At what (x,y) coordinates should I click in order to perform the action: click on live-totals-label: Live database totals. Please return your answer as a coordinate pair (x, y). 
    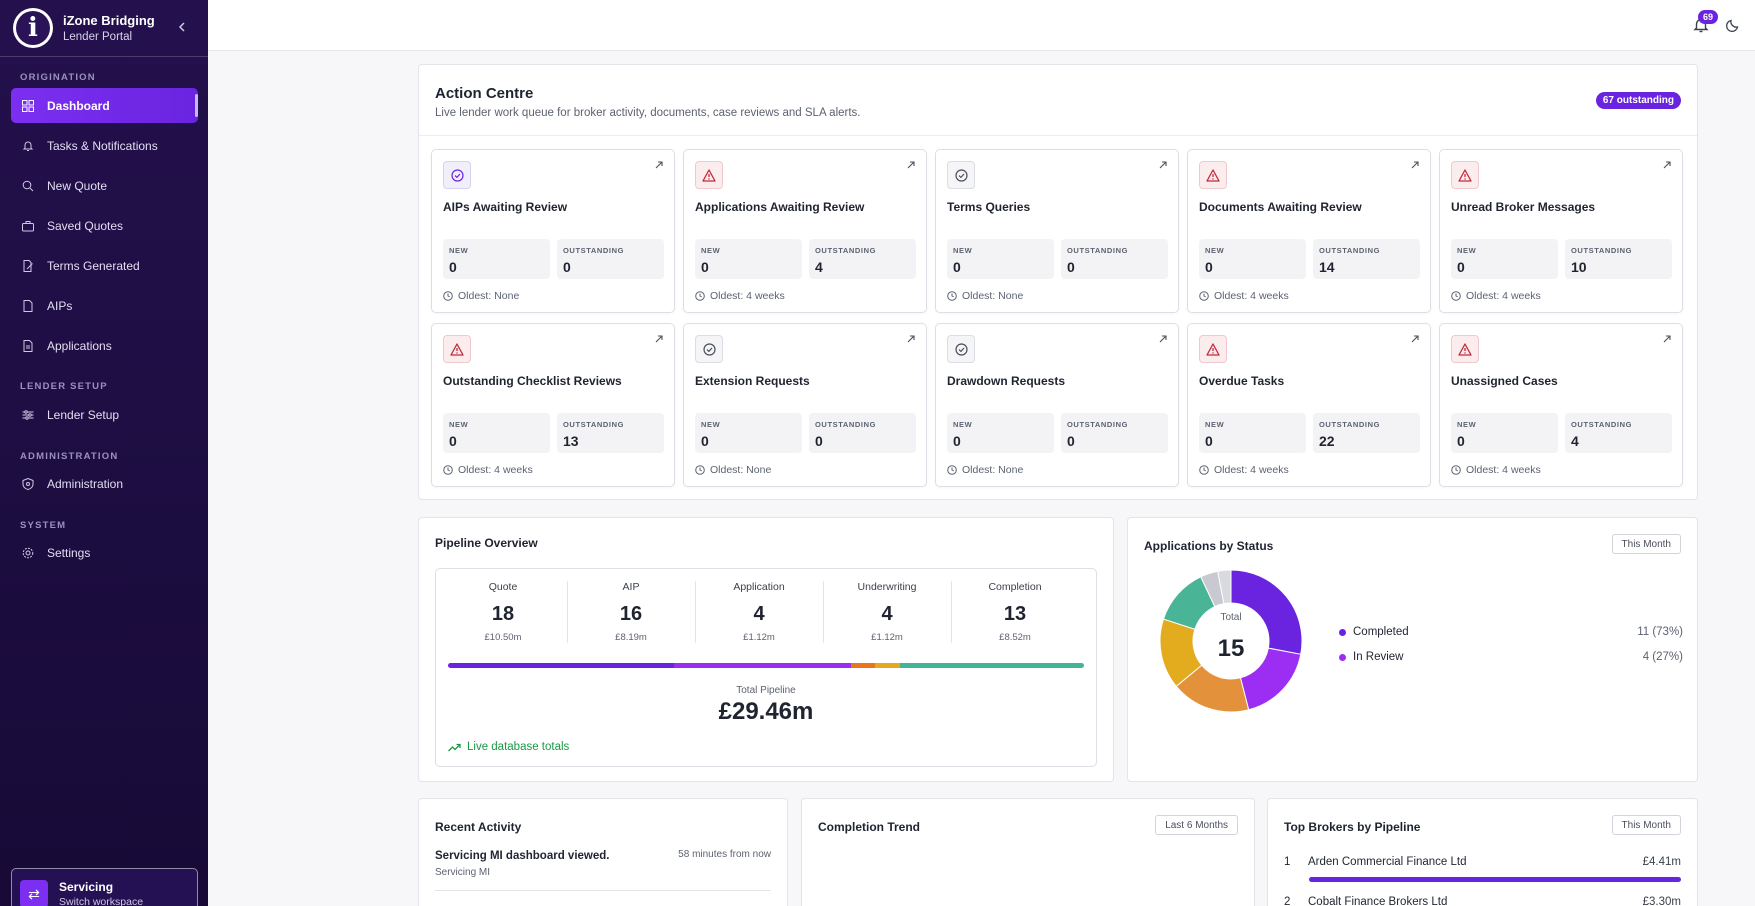
    Looking at the image, I should click on (518, 747).